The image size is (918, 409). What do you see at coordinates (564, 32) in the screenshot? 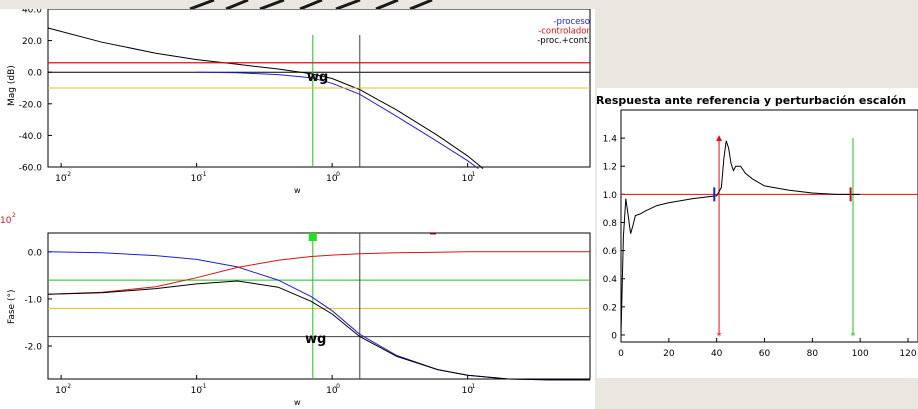
I see `legend-entry: -controlador` at bounding box center [564, 32].